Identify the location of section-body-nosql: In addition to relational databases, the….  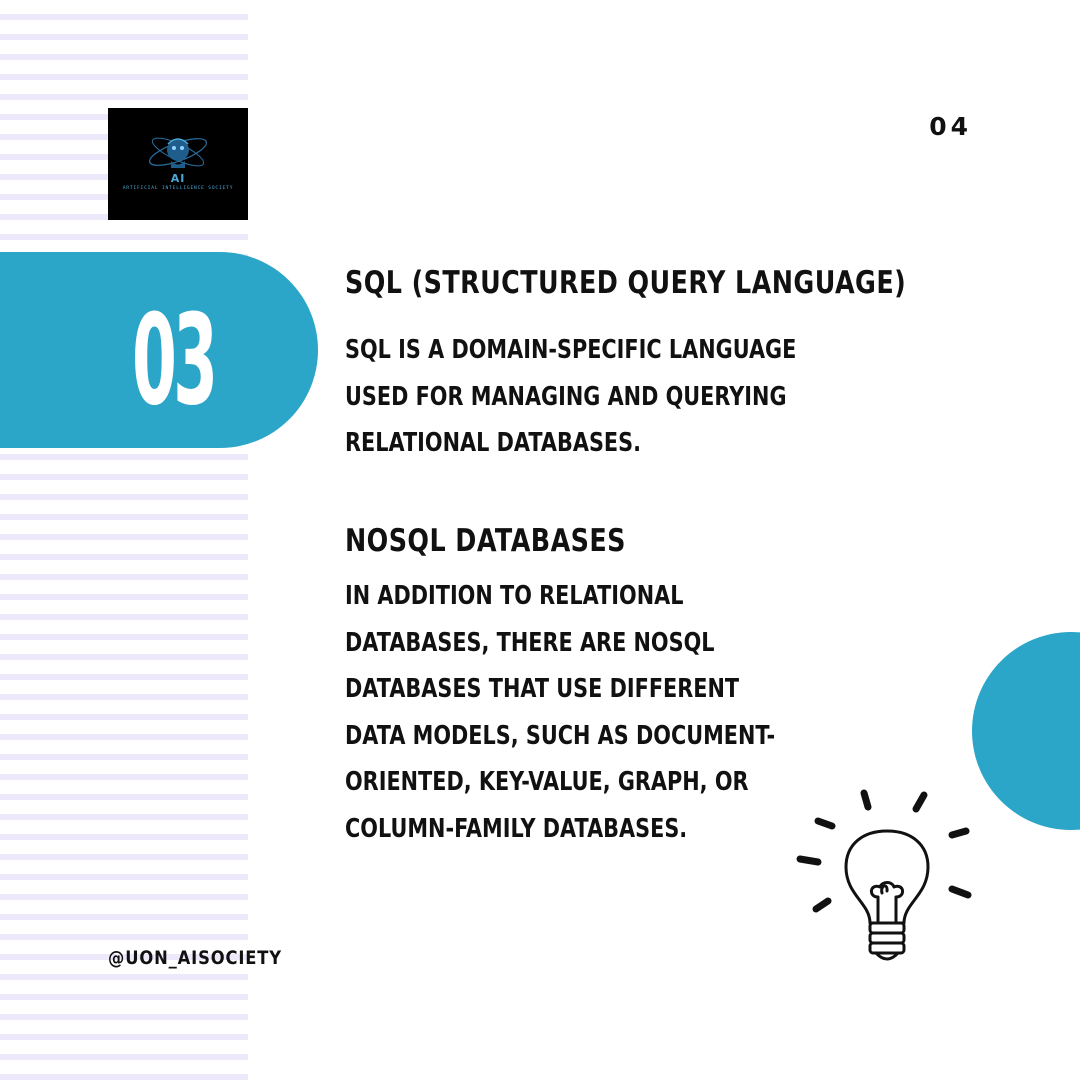
(560, 712).